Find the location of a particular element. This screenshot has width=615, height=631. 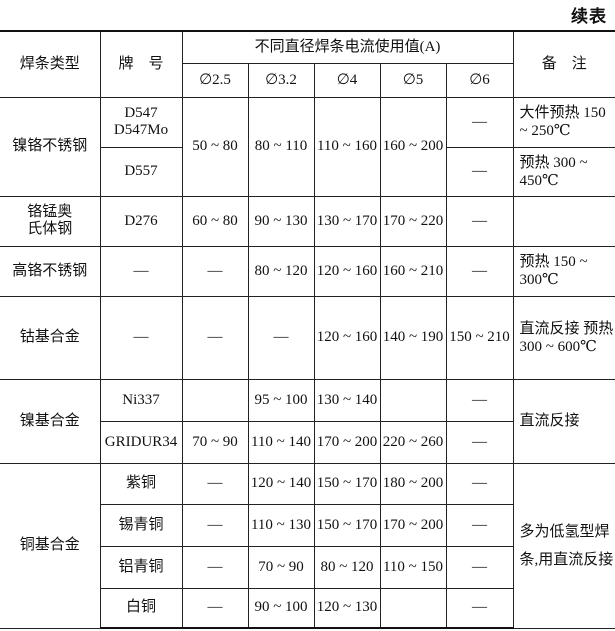

value-cell: 90 ~ 130 is located at coordinates (281, 221).